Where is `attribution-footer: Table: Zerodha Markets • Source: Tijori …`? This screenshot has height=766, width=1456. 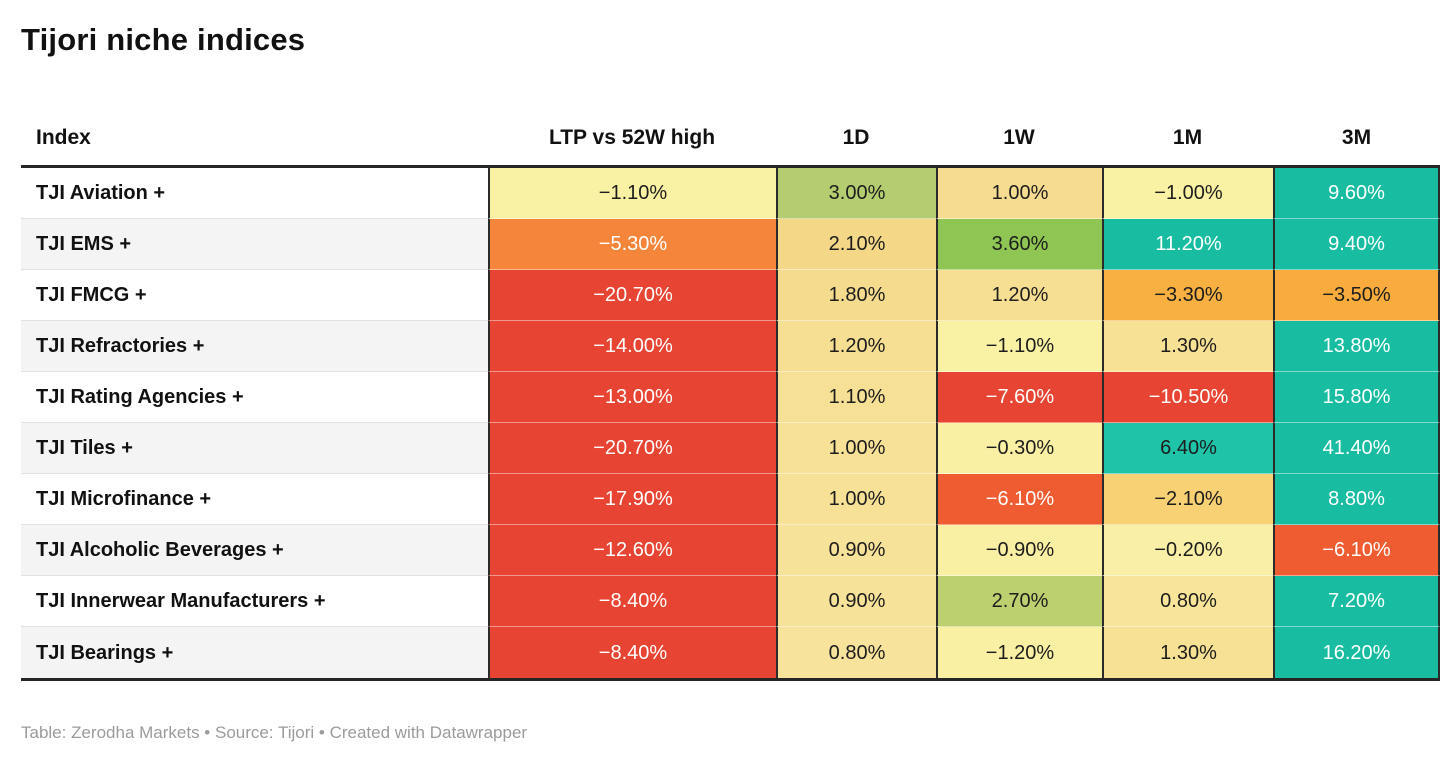
attribution-footer: Table: Zerodha Markets • Source: Tijori … is located at coordinates (274, 732).